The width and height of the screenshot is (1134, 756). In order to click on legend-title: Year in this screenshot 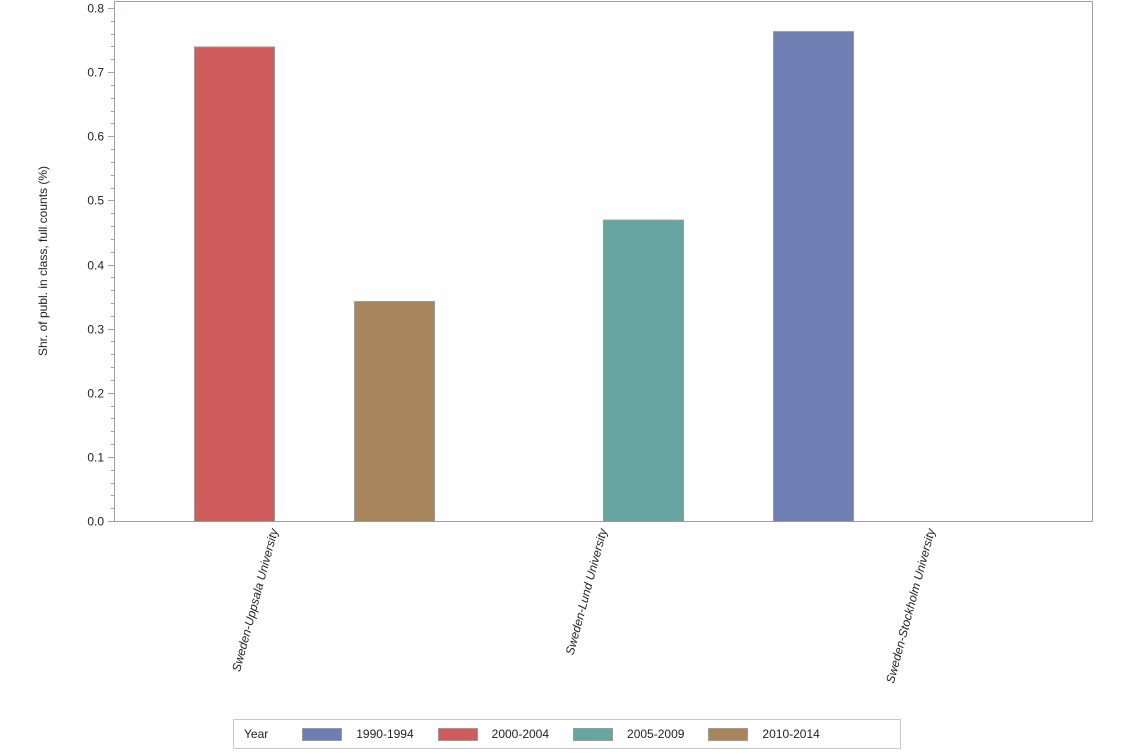, I will do `click(256, 734)`.